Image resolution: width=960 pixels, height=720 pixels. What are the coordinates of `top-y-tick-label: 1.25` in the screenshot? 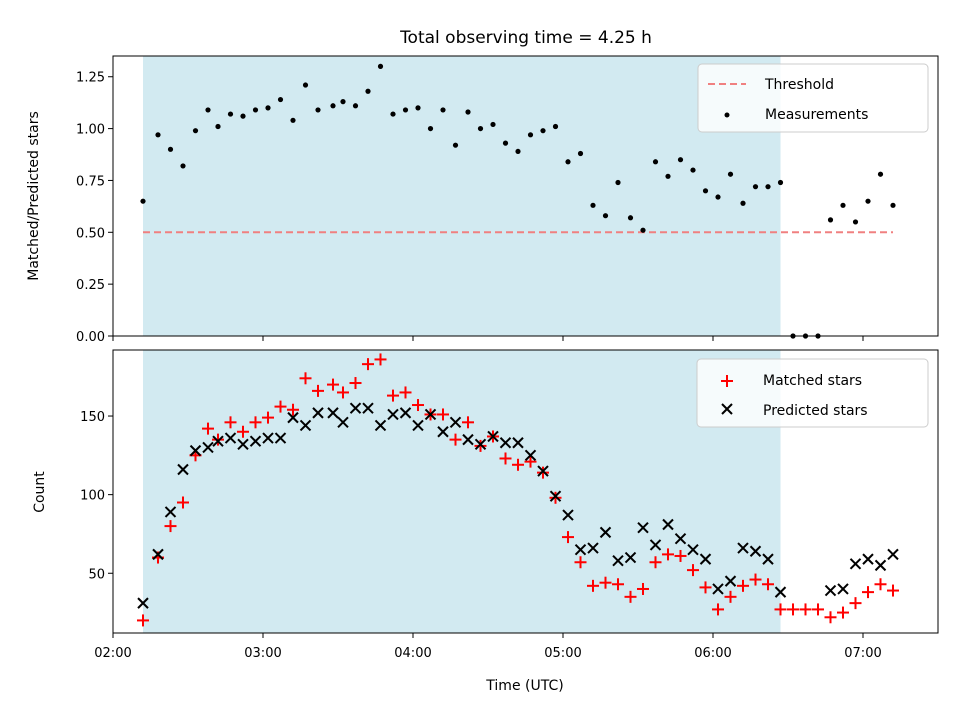 It's located at (90, 78).